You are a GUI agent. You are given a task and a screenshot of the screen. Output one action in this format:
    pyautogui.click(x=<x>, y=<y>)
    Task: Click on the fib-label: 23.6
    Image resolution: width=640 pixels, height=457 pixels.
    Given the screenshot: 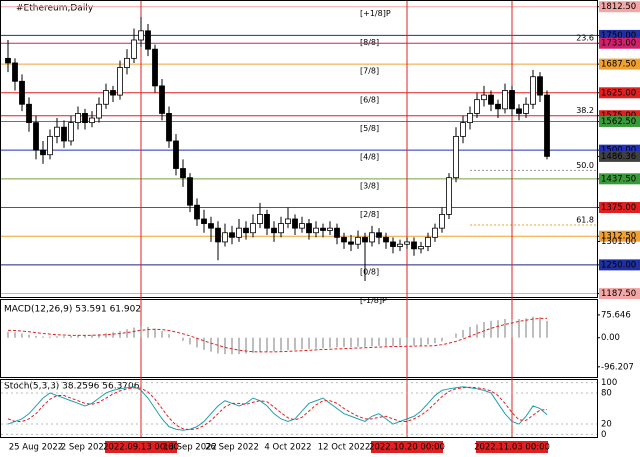 What is the action you would take?
    pyautogui.click(x=585, y=38)
    